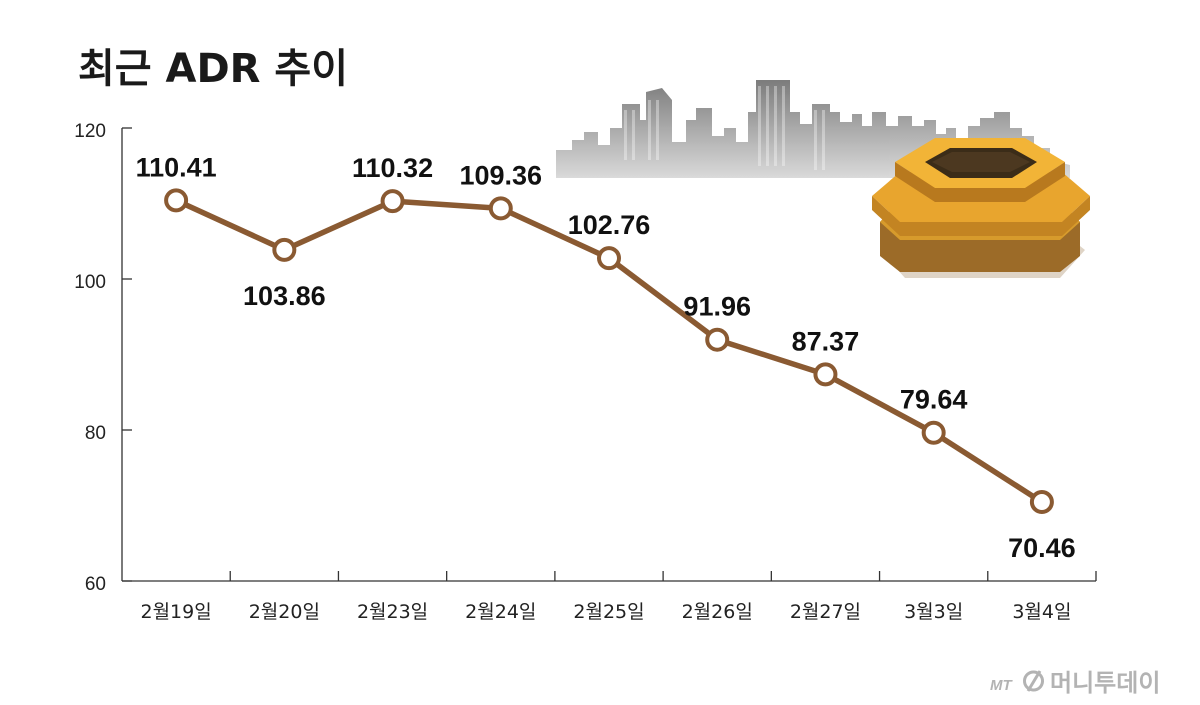 This screenshot has width=1200, height=705. I want to click on y-tick-label: 120, so click(90, 131).